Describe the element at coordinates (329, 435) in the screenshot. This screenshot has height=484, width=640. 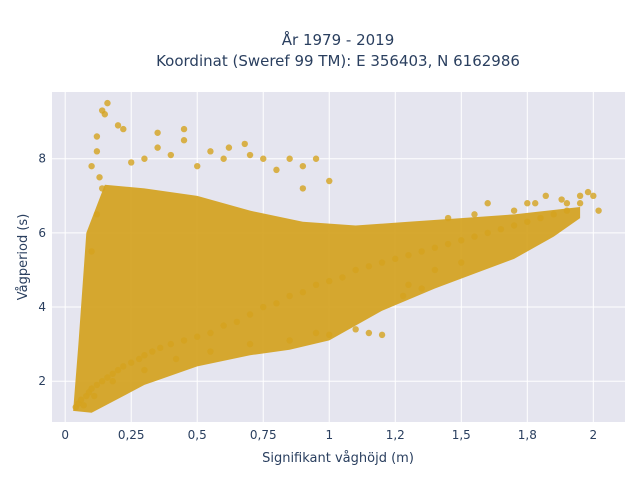
I see `x-tick-label: 1` at that location.